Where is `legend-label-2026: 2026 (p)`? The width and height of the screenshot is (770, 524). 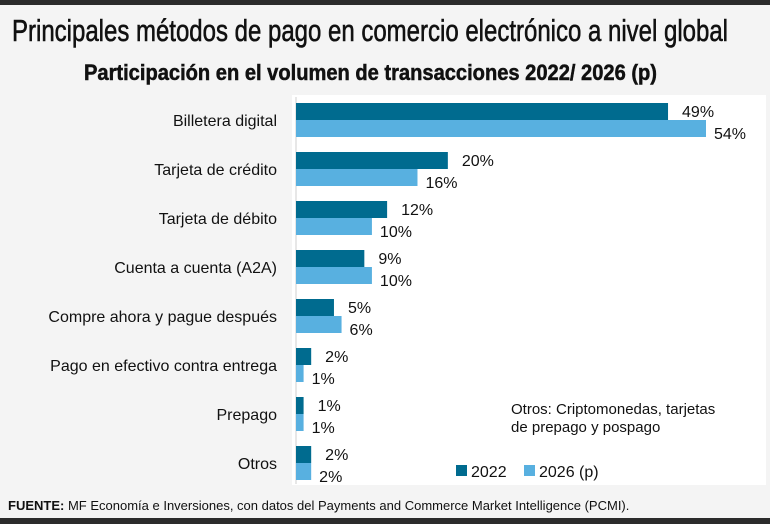
legend-label-2026: 2026 (p) is located at coordinates (569, 472).